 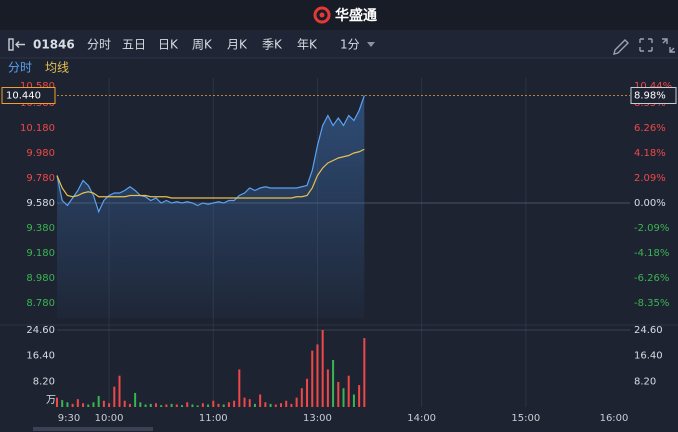 I want to click on y2-tick-label: 2.09%, so click(x=650, y=178).